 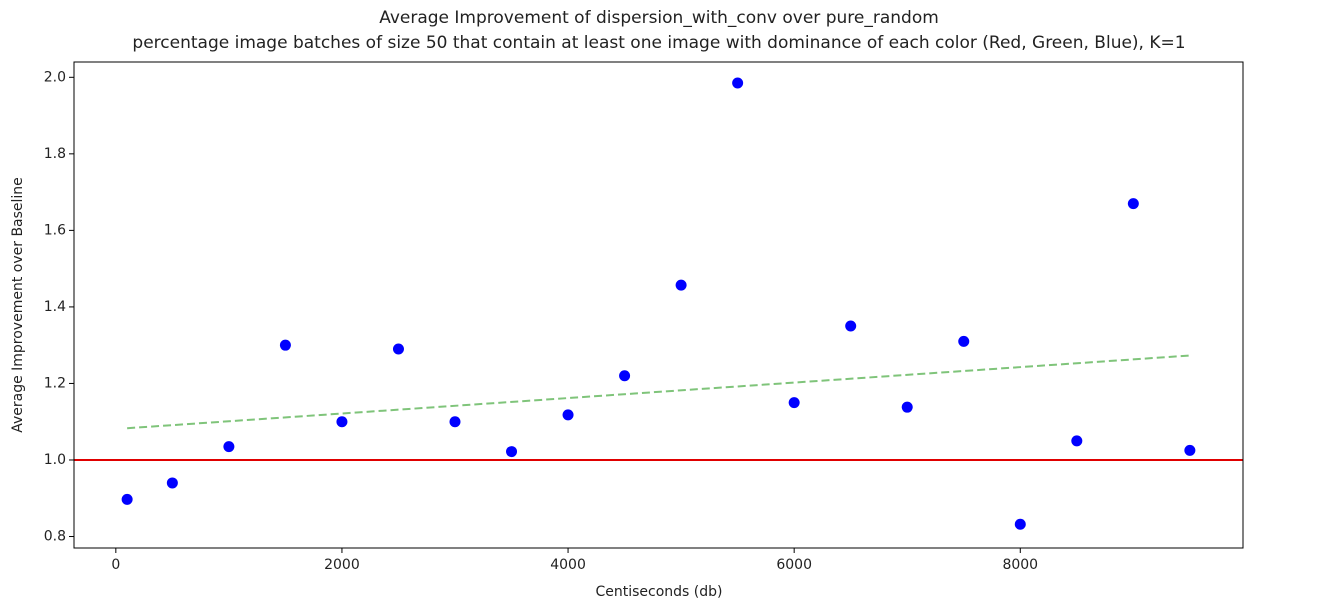 I want to click on y-tick-label: 0.8, so click(x=55, y=537).